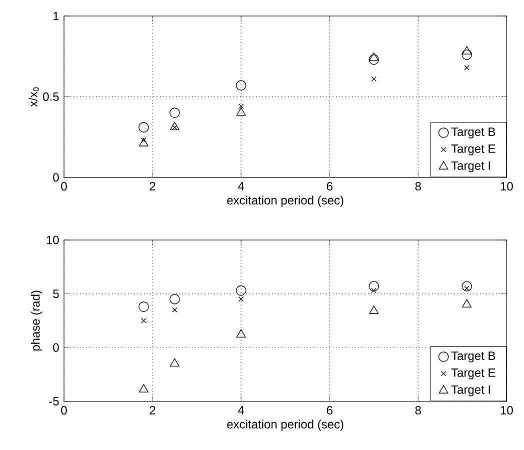 This screenshot has width=524, height=450. What do you see at coordinates (56, 16) in the screenshot?
I see `y-tick-label: 1` at bounding box center [56, 16].